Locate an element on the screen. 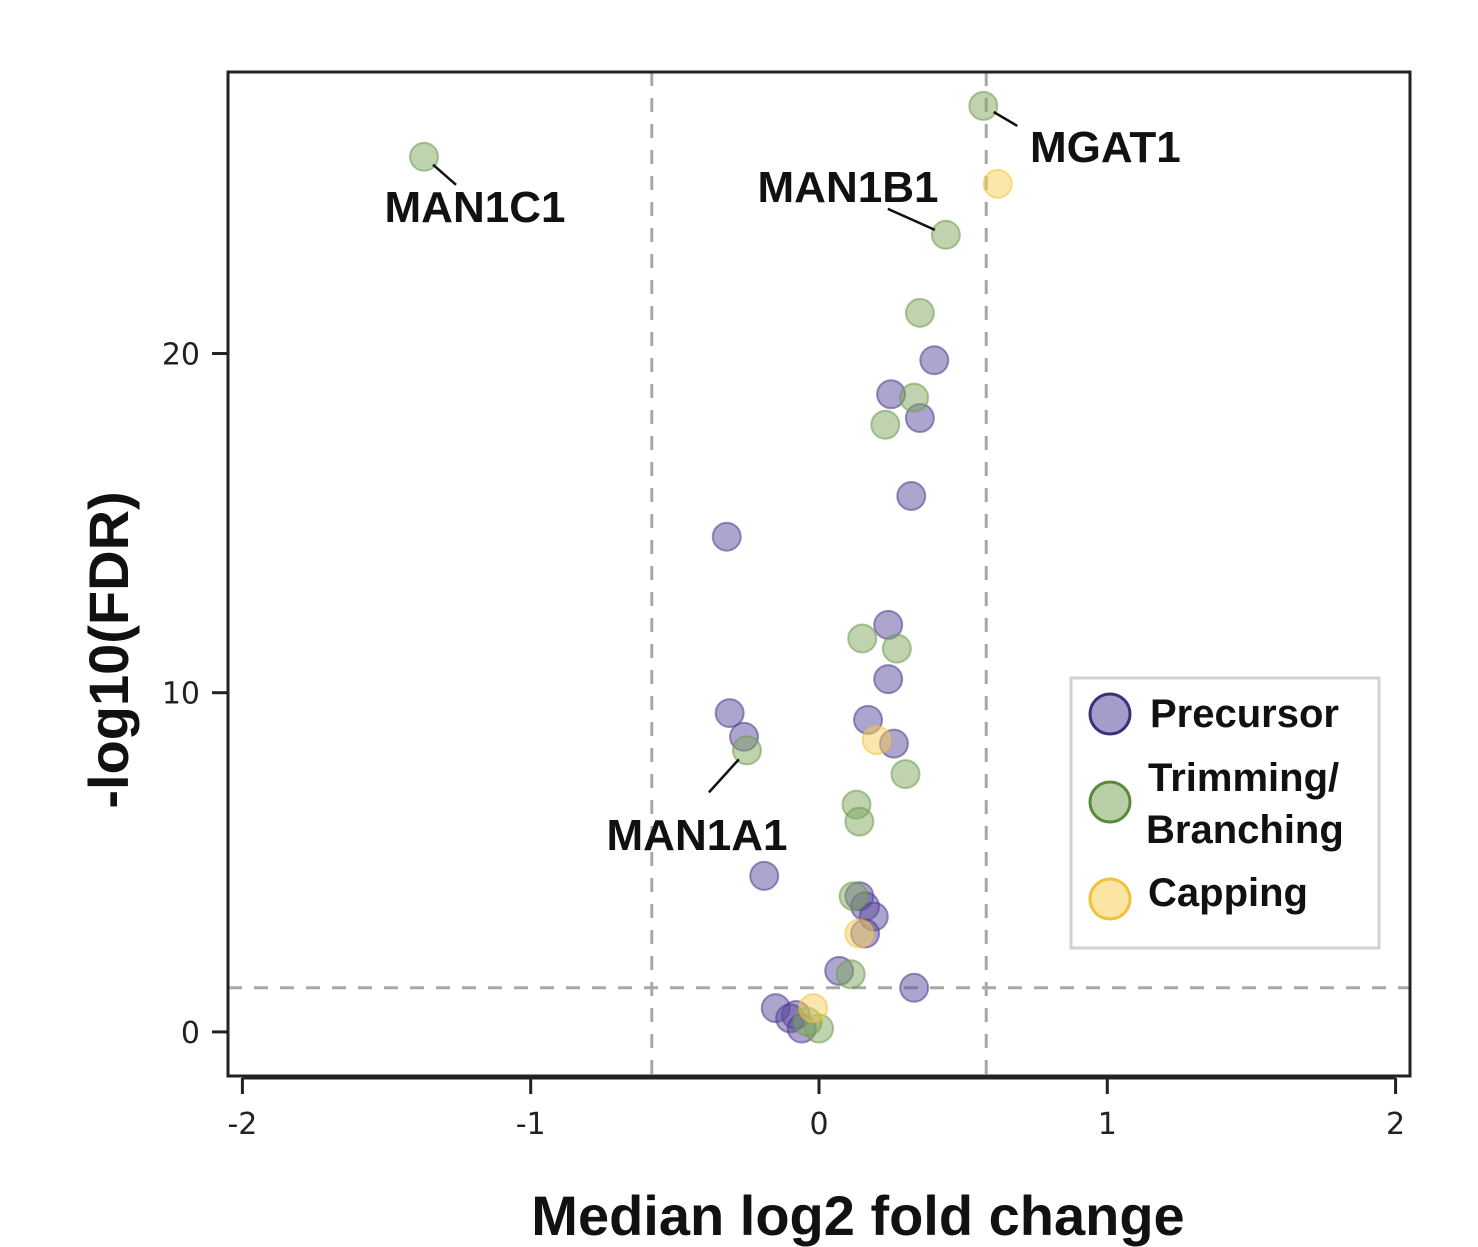 The width and height of the screenshot is (1478, 1247). legend-label-capping: Capping is located at coordinates (1228, 893).